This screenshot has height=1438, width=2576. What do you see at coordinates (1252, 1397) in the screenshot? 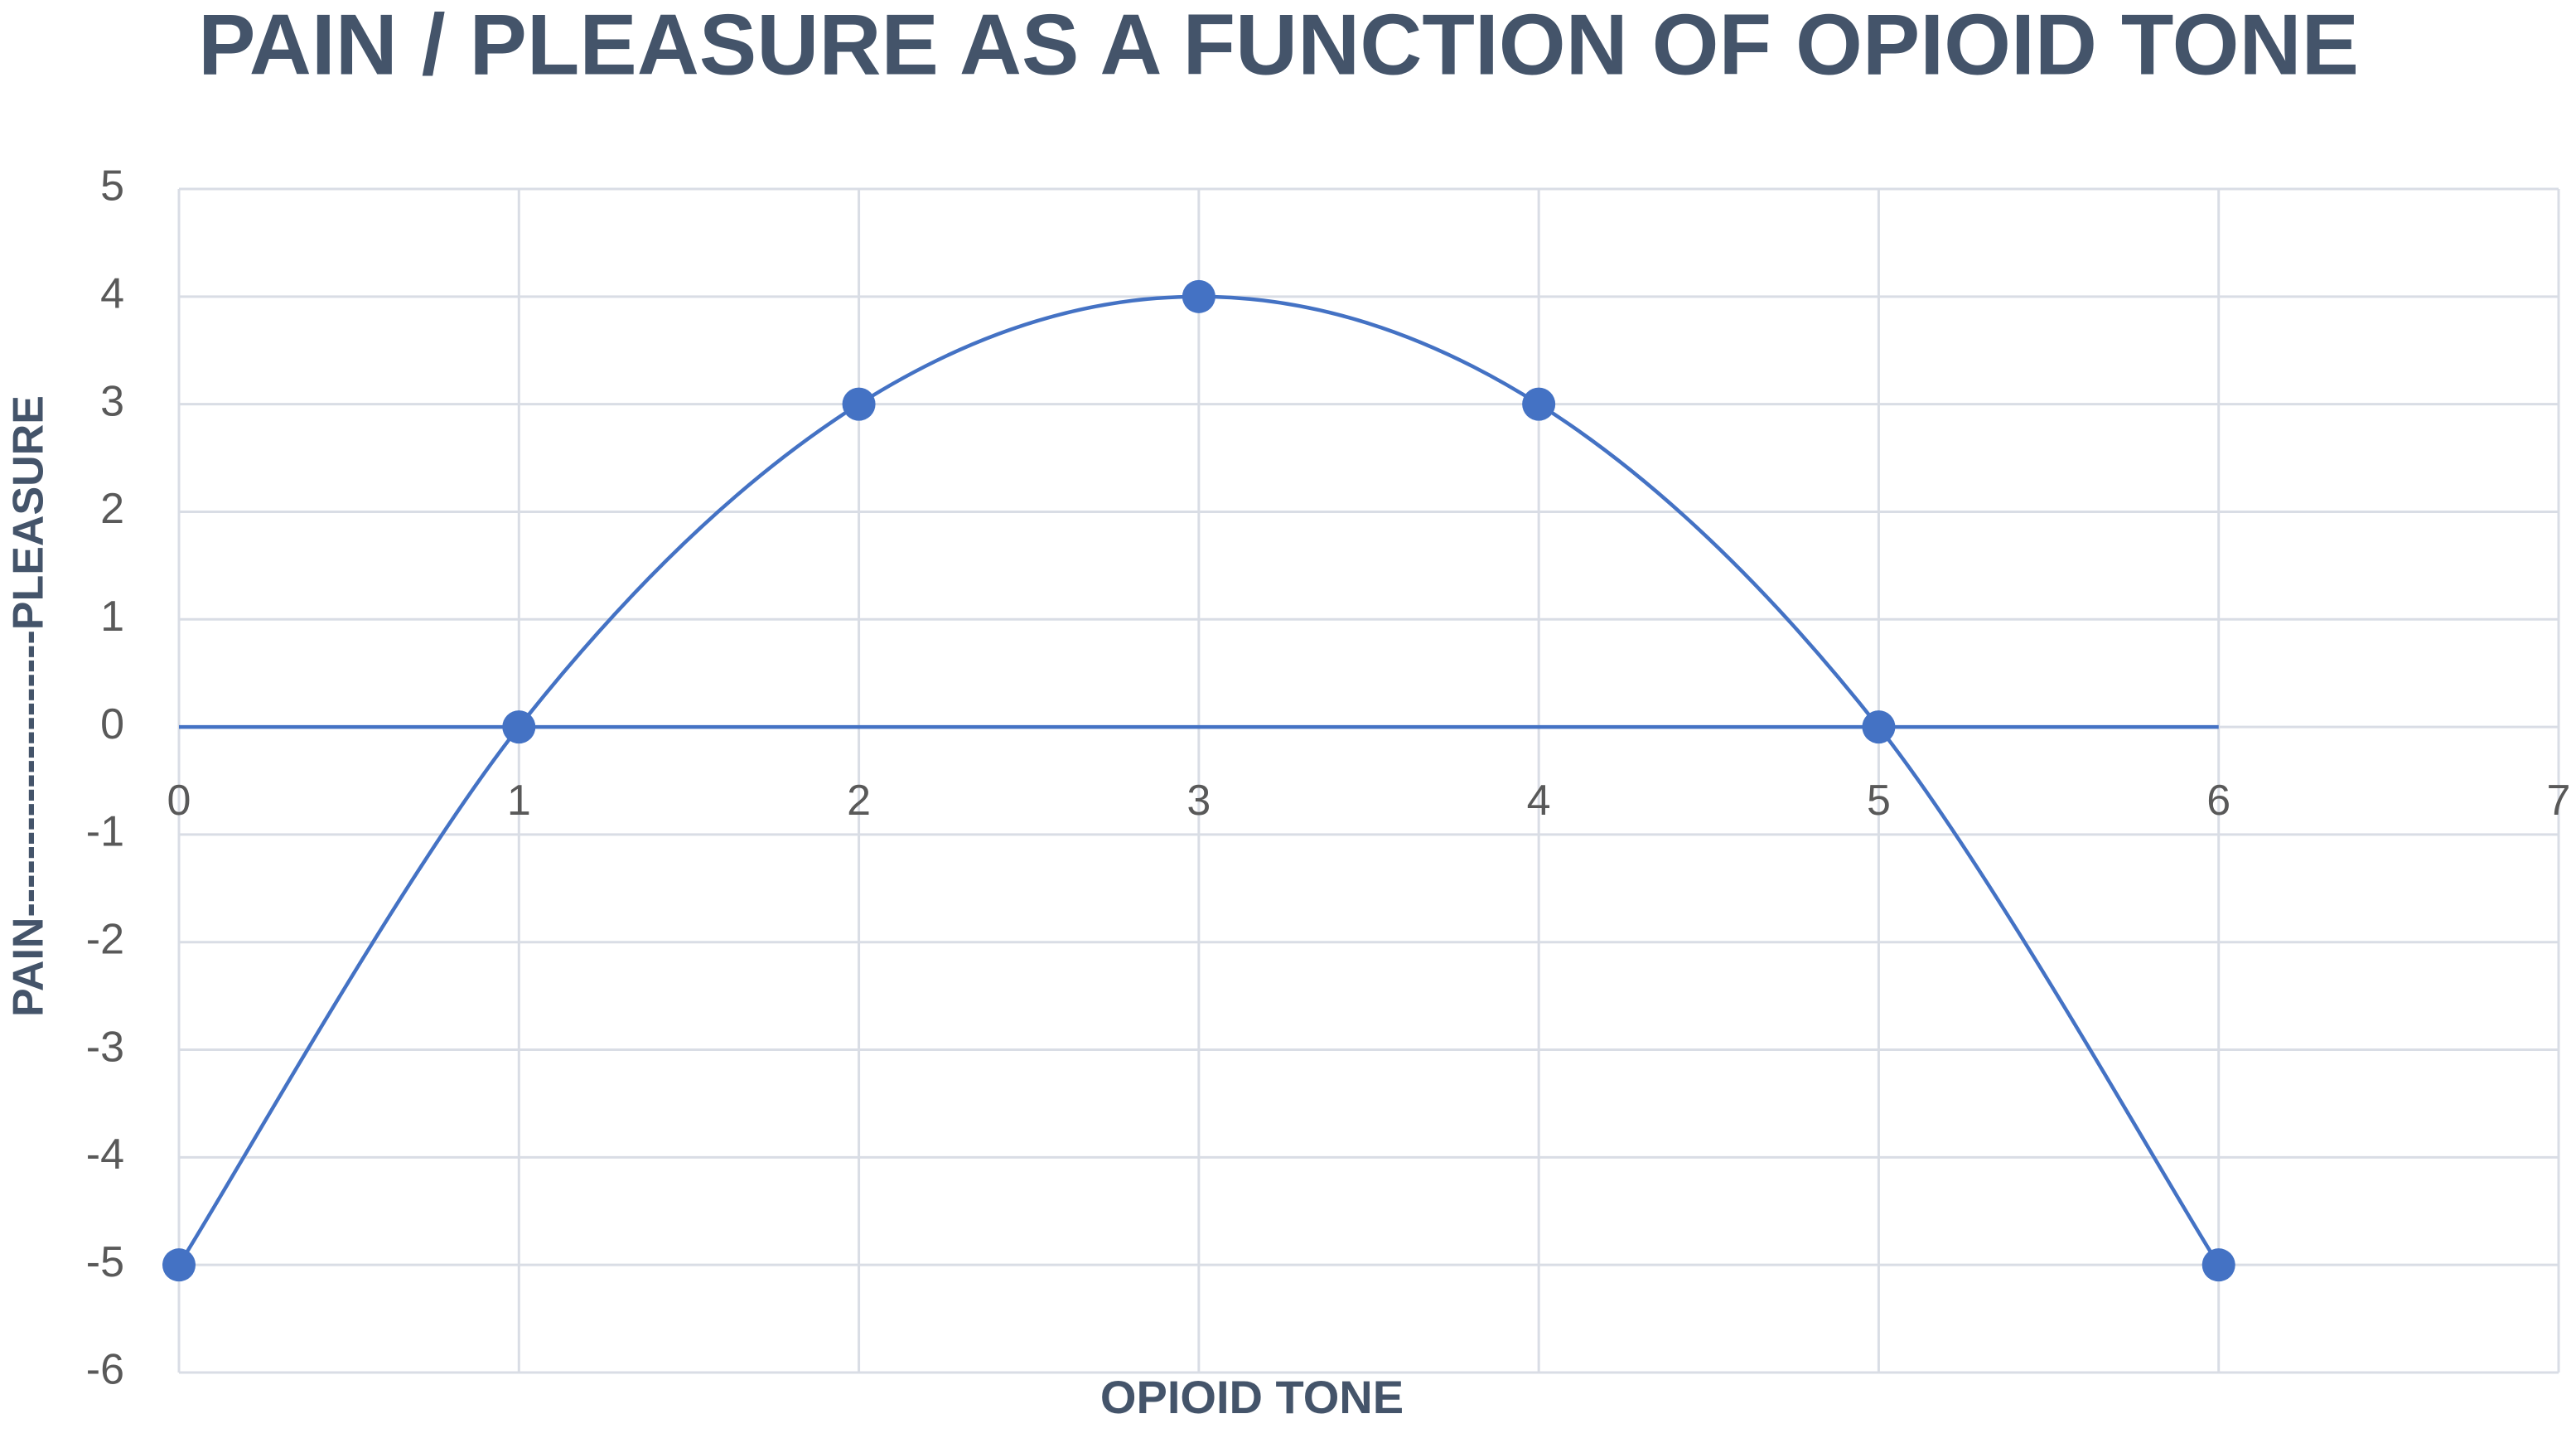
I see `x-axis-label: OPIOID TONE` at bounding box center [1252, 1397].